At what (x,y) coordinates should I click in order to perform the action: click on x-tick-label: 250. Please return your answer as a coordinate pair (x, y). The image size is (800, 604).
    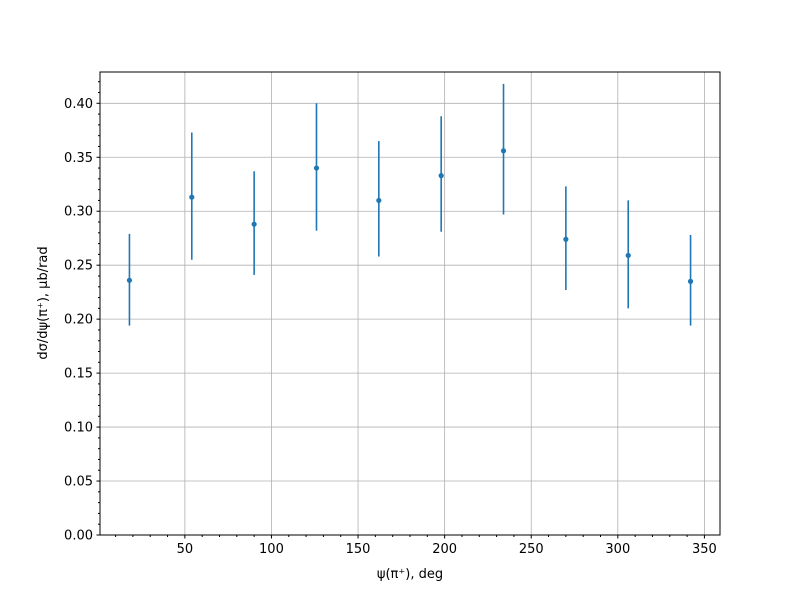
    Looking at the image, I should click on (531, 549).